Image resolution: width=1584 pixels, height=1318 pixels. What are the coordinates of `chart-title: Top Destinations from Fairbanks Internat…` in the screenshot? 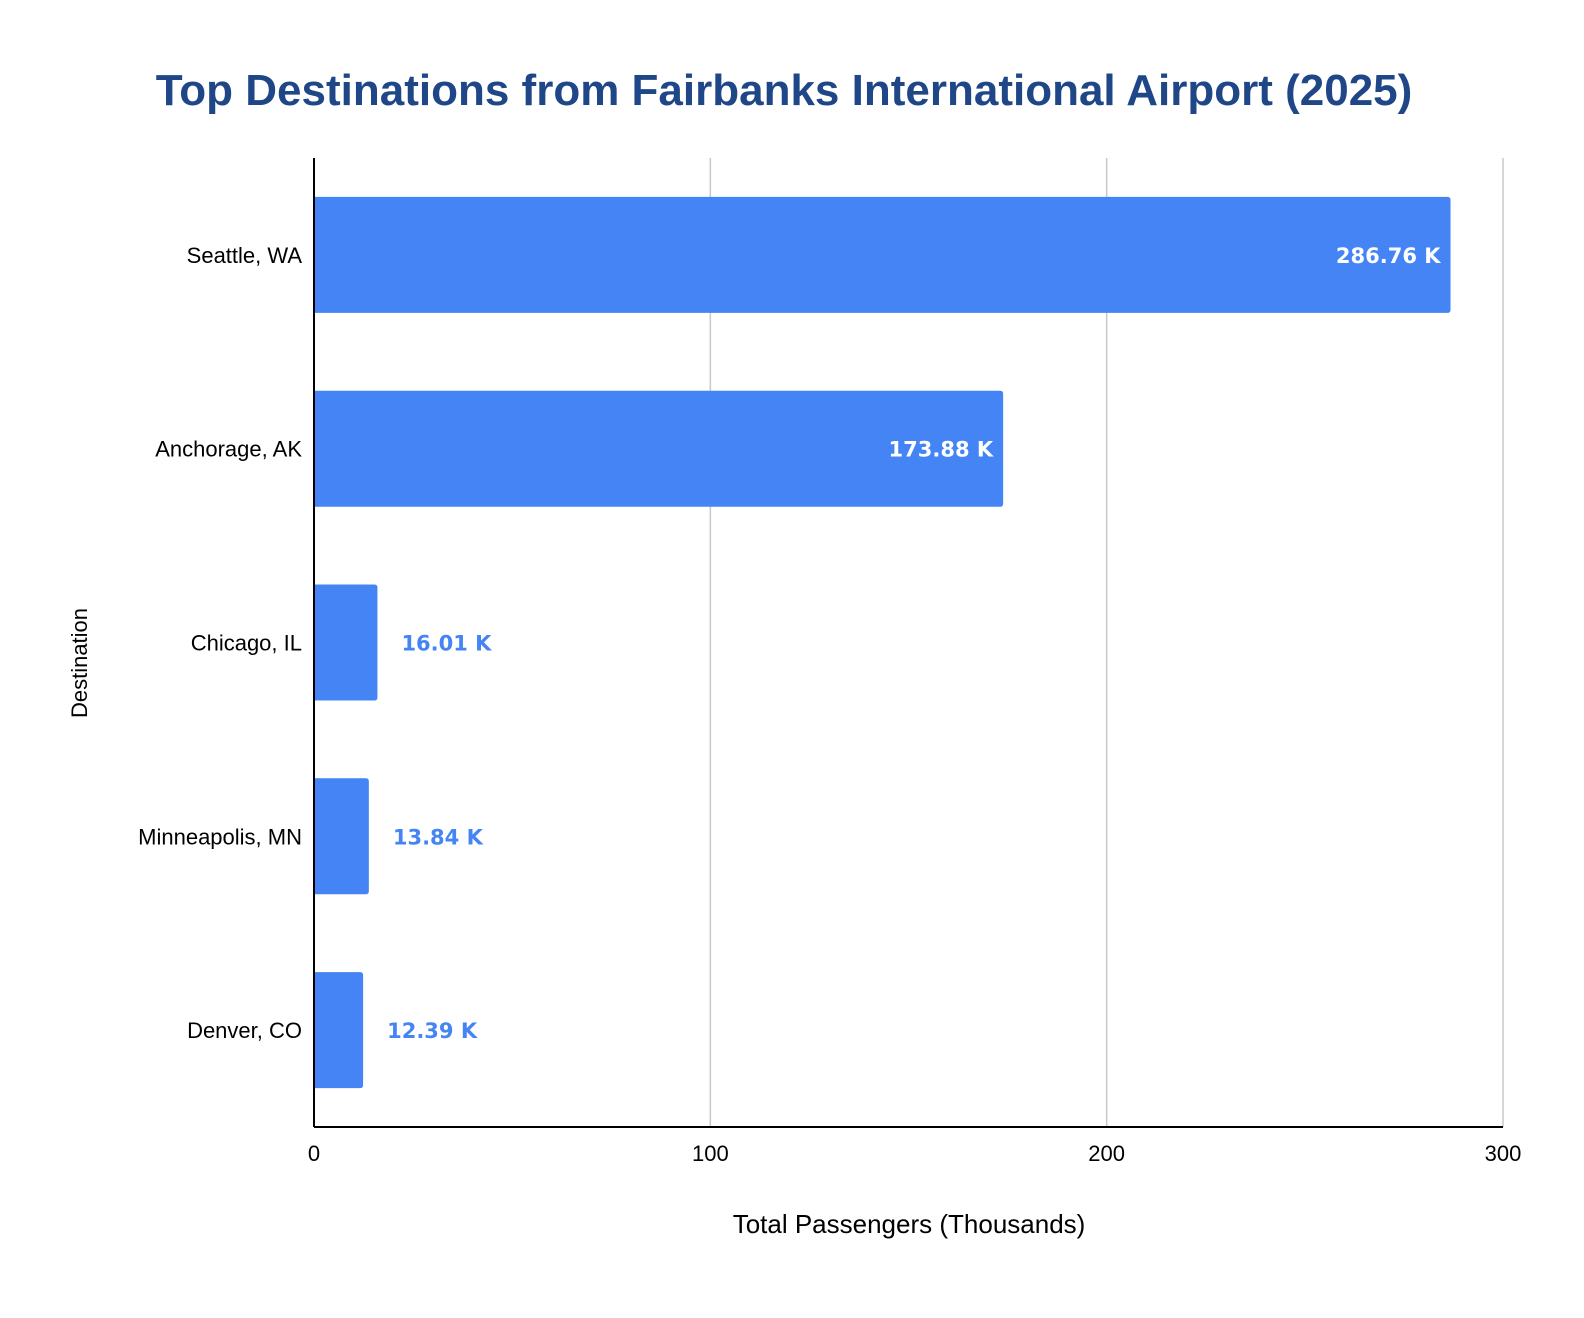 It's located at (784, 90).